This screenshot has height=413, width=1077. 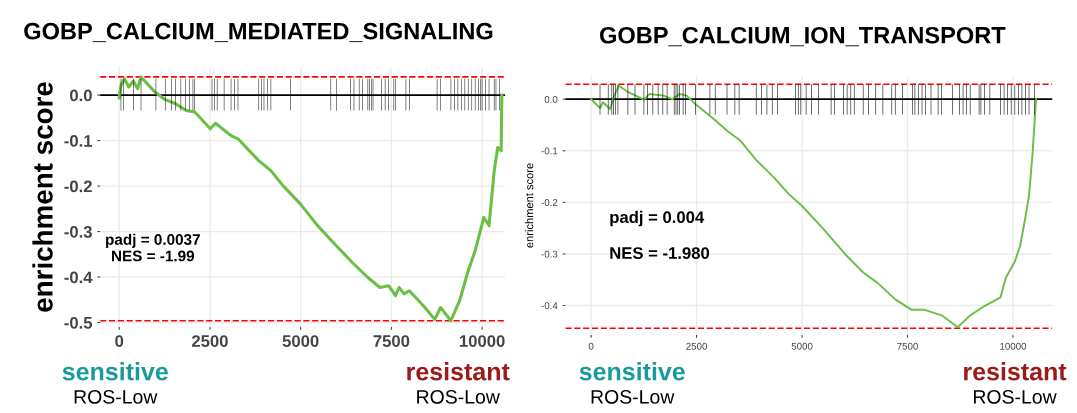 What do you see at coordinates (258, 32) in the screenshot?
I see `chart-title: GOBP_CALCIUM_MEDIATED_SIGNALING` at bounding box center [258, 32].